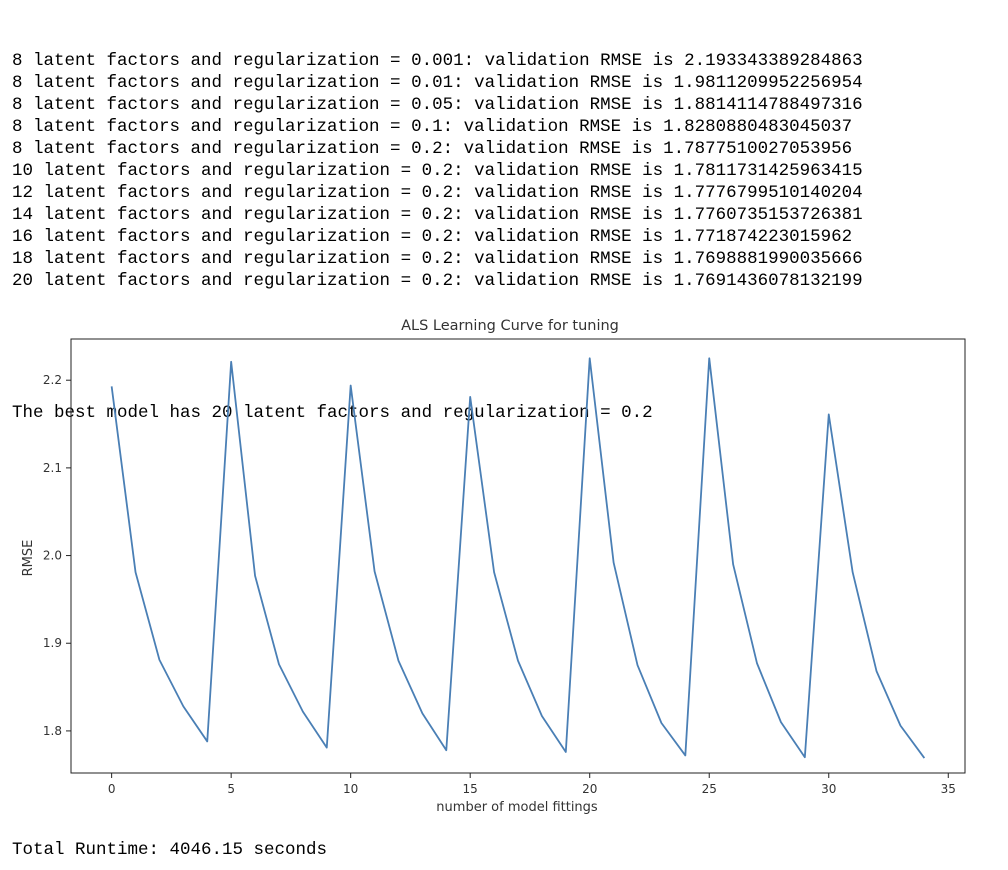  What do you see at coordinates (350, 789) in the screenshot?
I see `x-tick-label: 10` at bounding box center [350, 789].